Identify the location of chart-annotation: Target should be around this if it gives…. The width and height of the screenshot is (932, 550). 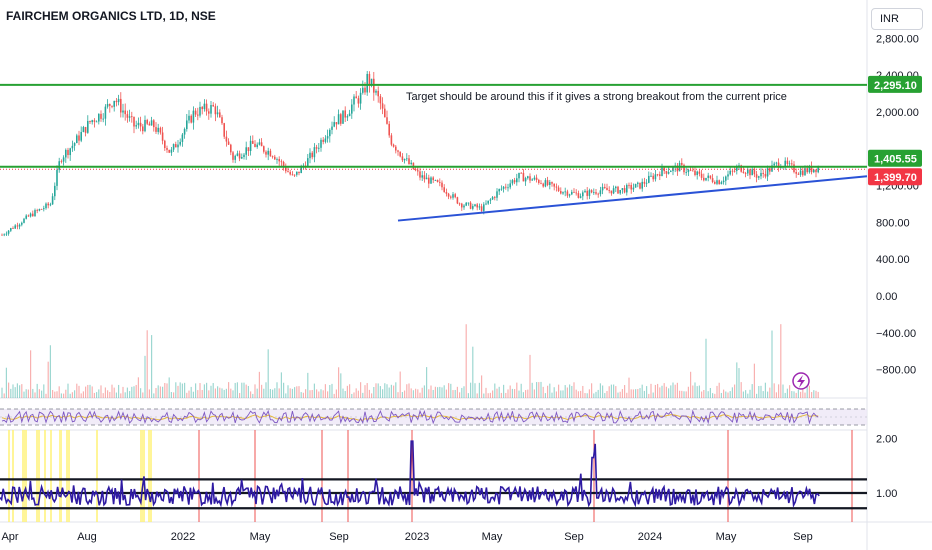
(596, 97).